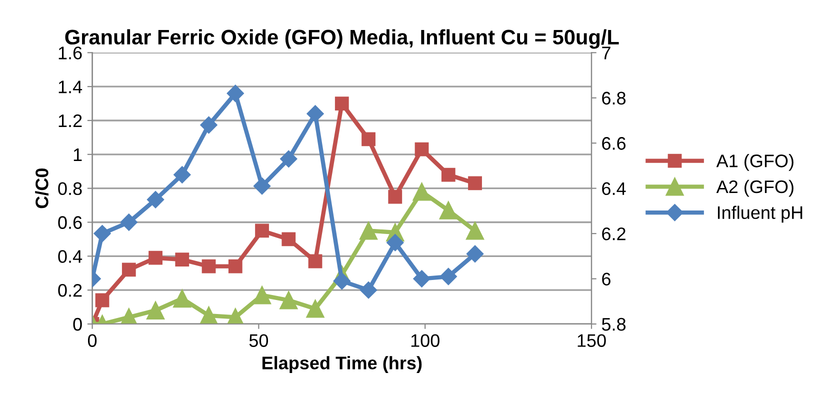 This screenshot has height=405, width=839. What do you see at coordinates (258, 340) in the screenshot?
I see `x-tick-label: 50` at bounding box center [258, 340].